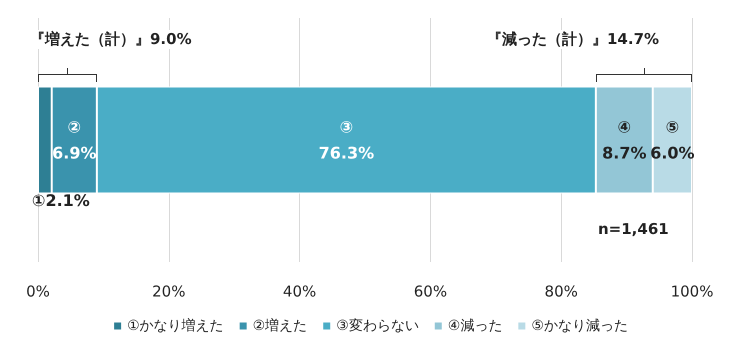  Describe the element at coordinates (475, 326) in the screenshot. I see `legend-label: ④減った` at that location.